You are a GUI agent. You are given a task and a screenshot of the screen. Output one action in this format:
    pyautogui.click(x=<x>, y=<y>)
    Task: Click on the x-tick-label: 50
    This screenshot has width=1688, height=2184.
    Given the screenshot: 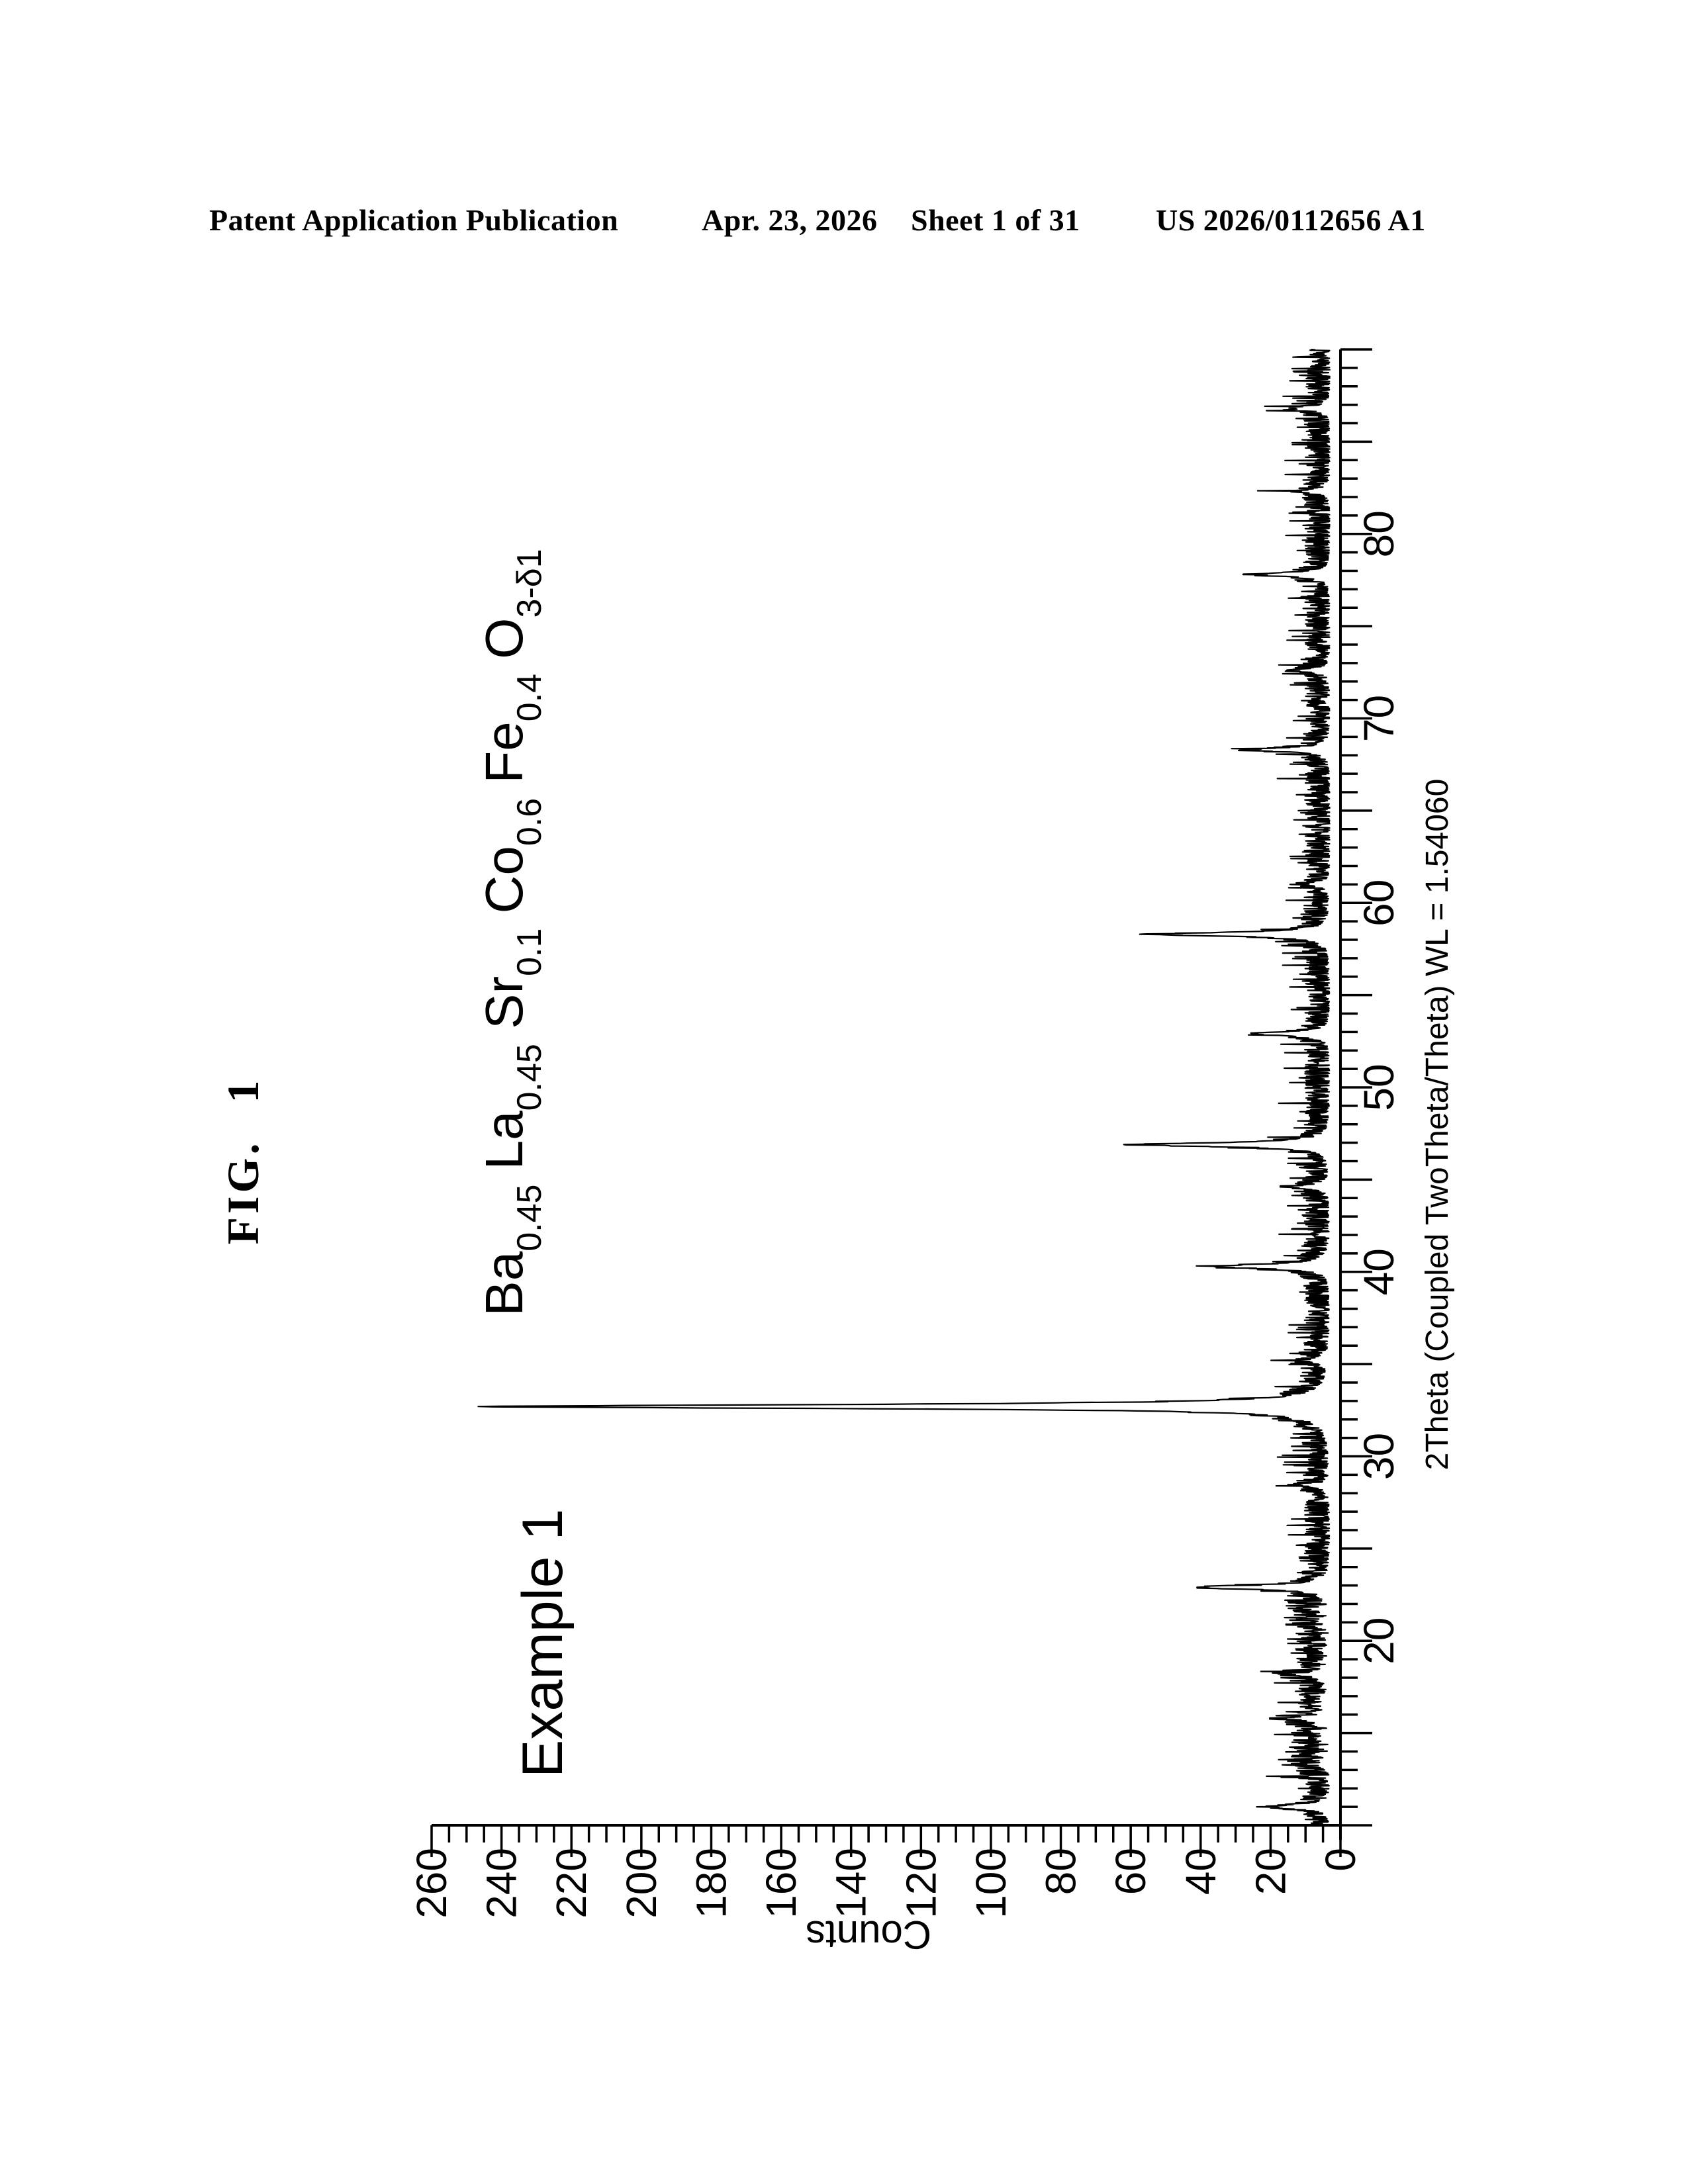 What is the action you would take?
    pyautogui.click(x=1379, y=1087)
    